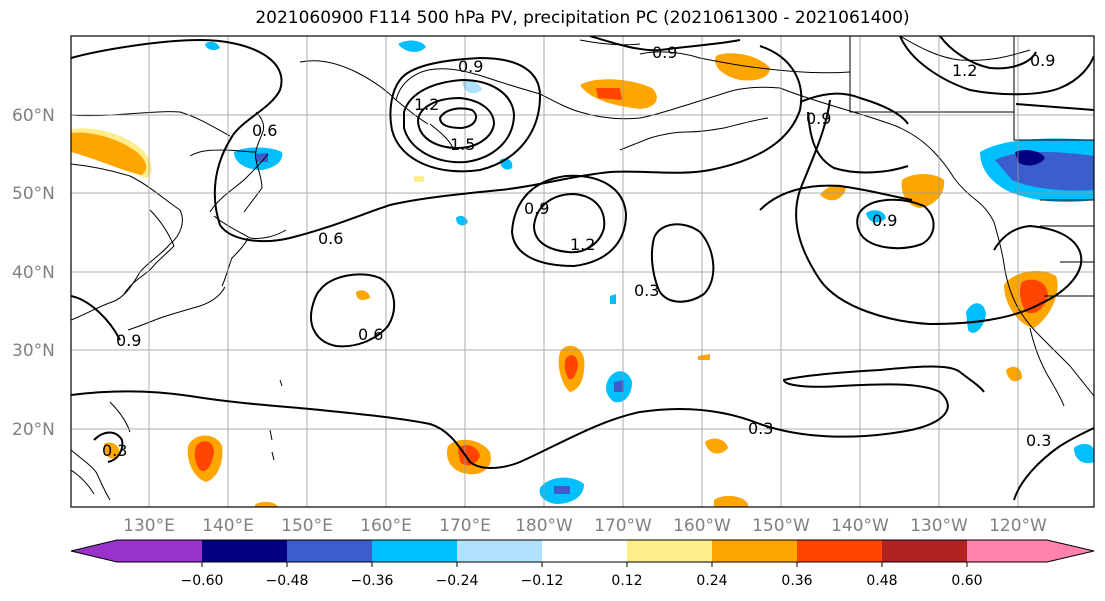 This screenshot has height=601, width=1105. What do you see at coordinates (1018, 526) in the screenshot?
I see `lon-label: 120°W` at bounding box center [1018, 526].